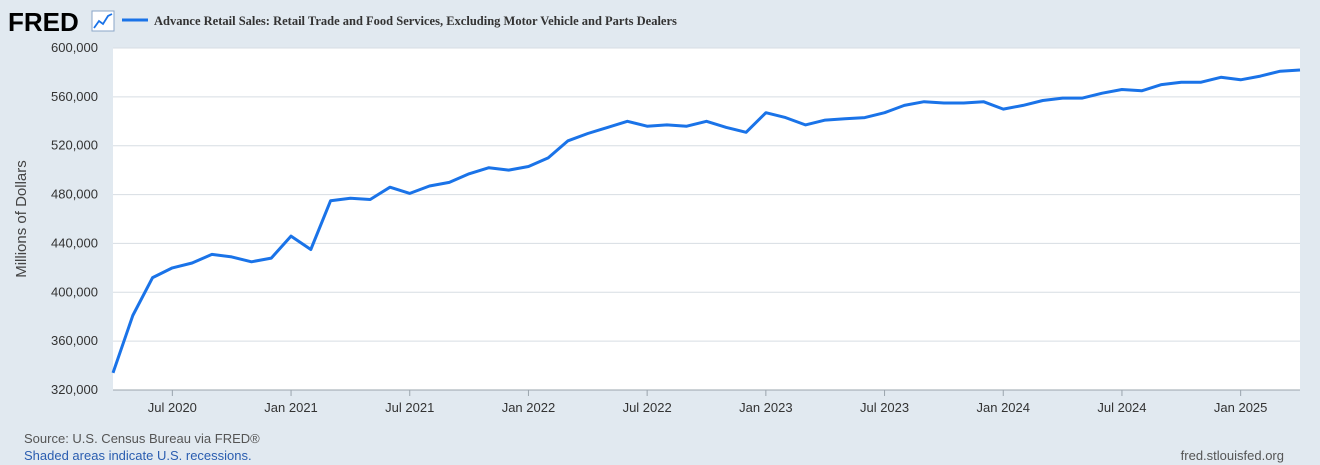 The width and height of the screenshot is (1320, 465). What do you see at coordinates (103, 21) in the screenshot?
I see `trend-line-icon` at bounding box center [103, 21].